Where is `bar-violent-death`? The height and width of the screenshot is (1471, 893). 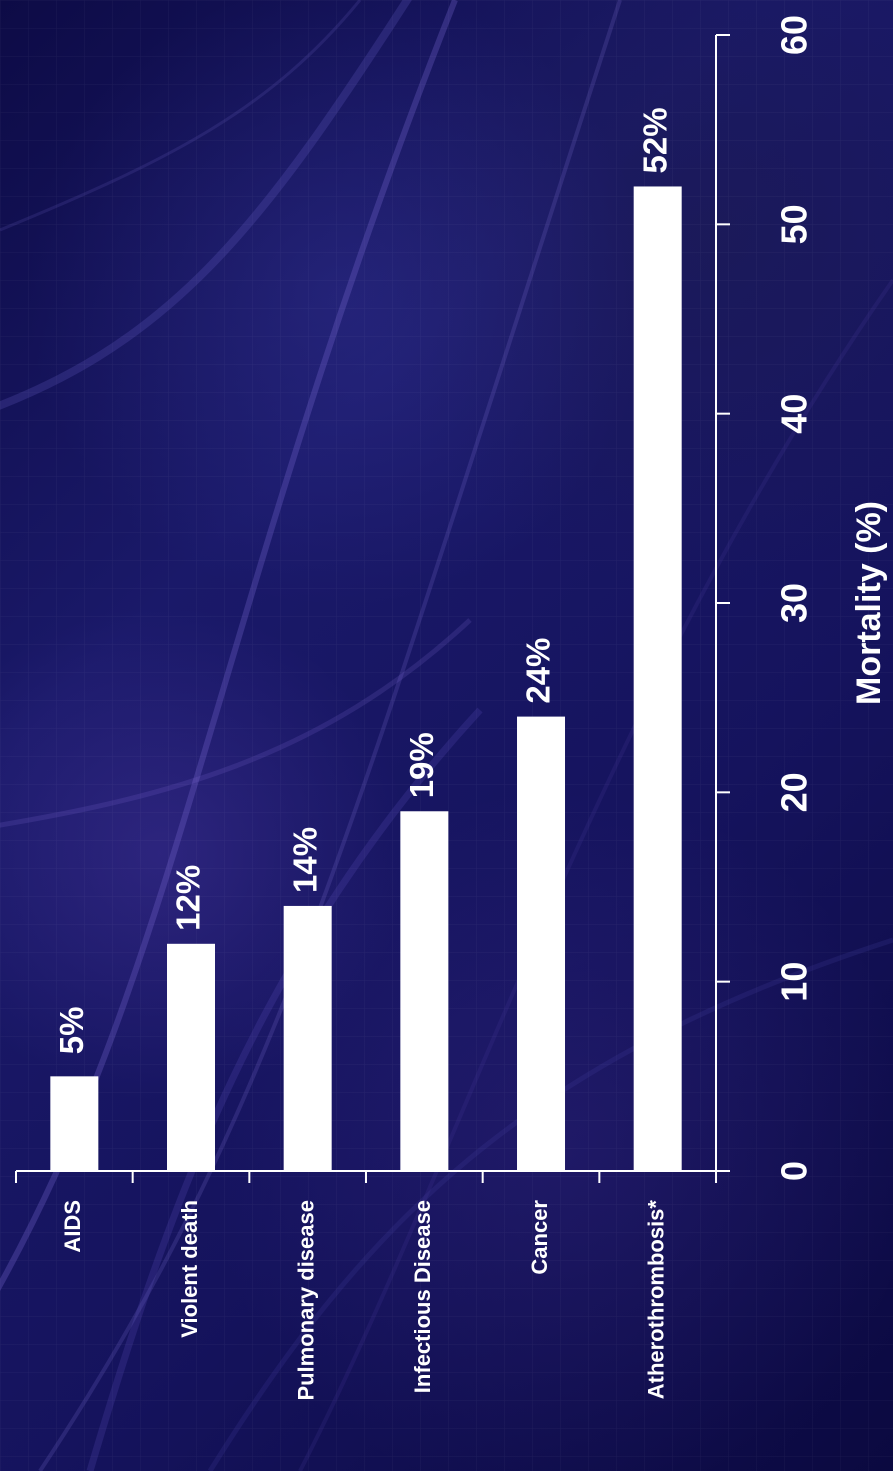
bar-violent-death is located at coordinates (191, 1057).